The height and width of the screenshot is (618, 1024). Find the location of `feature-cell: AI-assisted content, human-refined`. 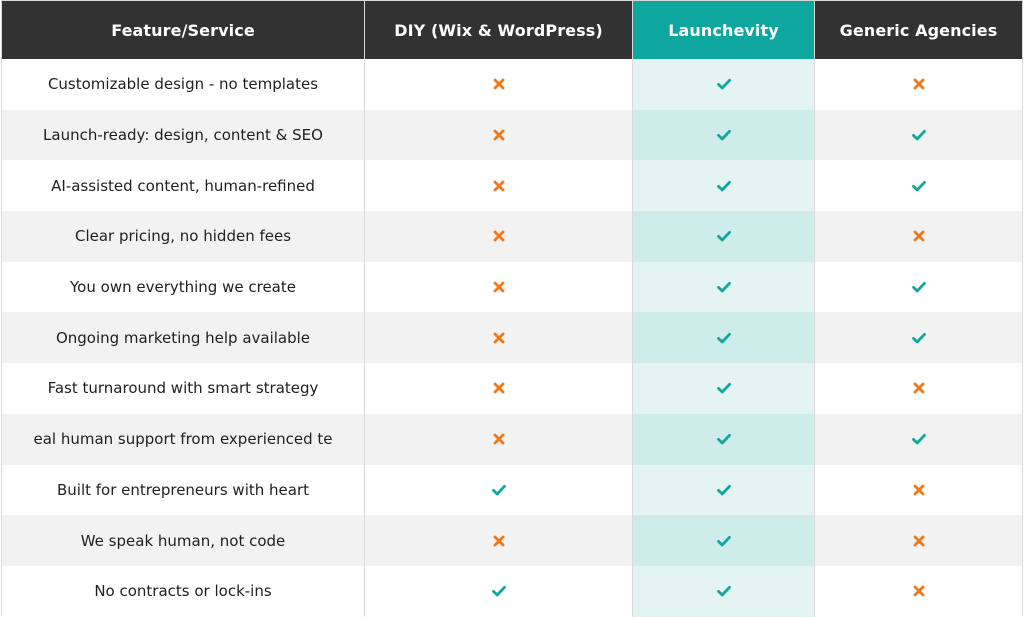

feature-cell: AI-assisted content, human-refined is located at coordinates (183, 186).